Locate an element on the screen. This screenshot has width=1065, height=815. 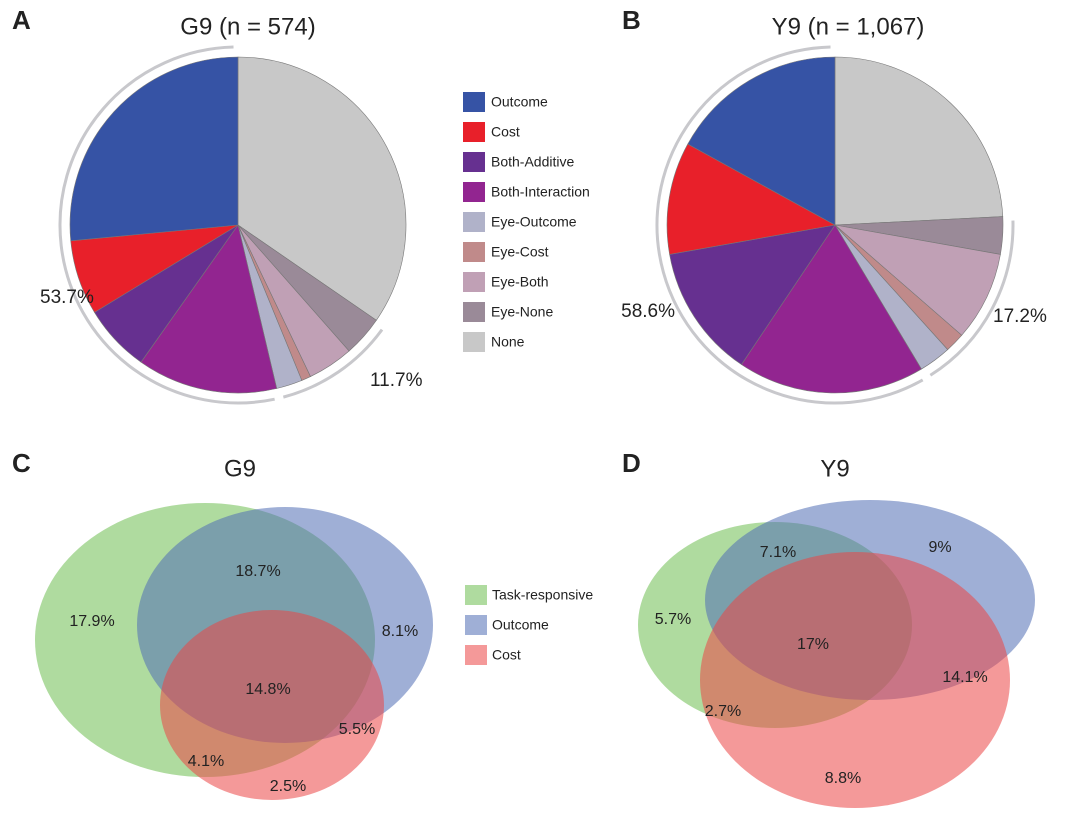
legend-label: Task-responsive is located at coordinates (542, 595).